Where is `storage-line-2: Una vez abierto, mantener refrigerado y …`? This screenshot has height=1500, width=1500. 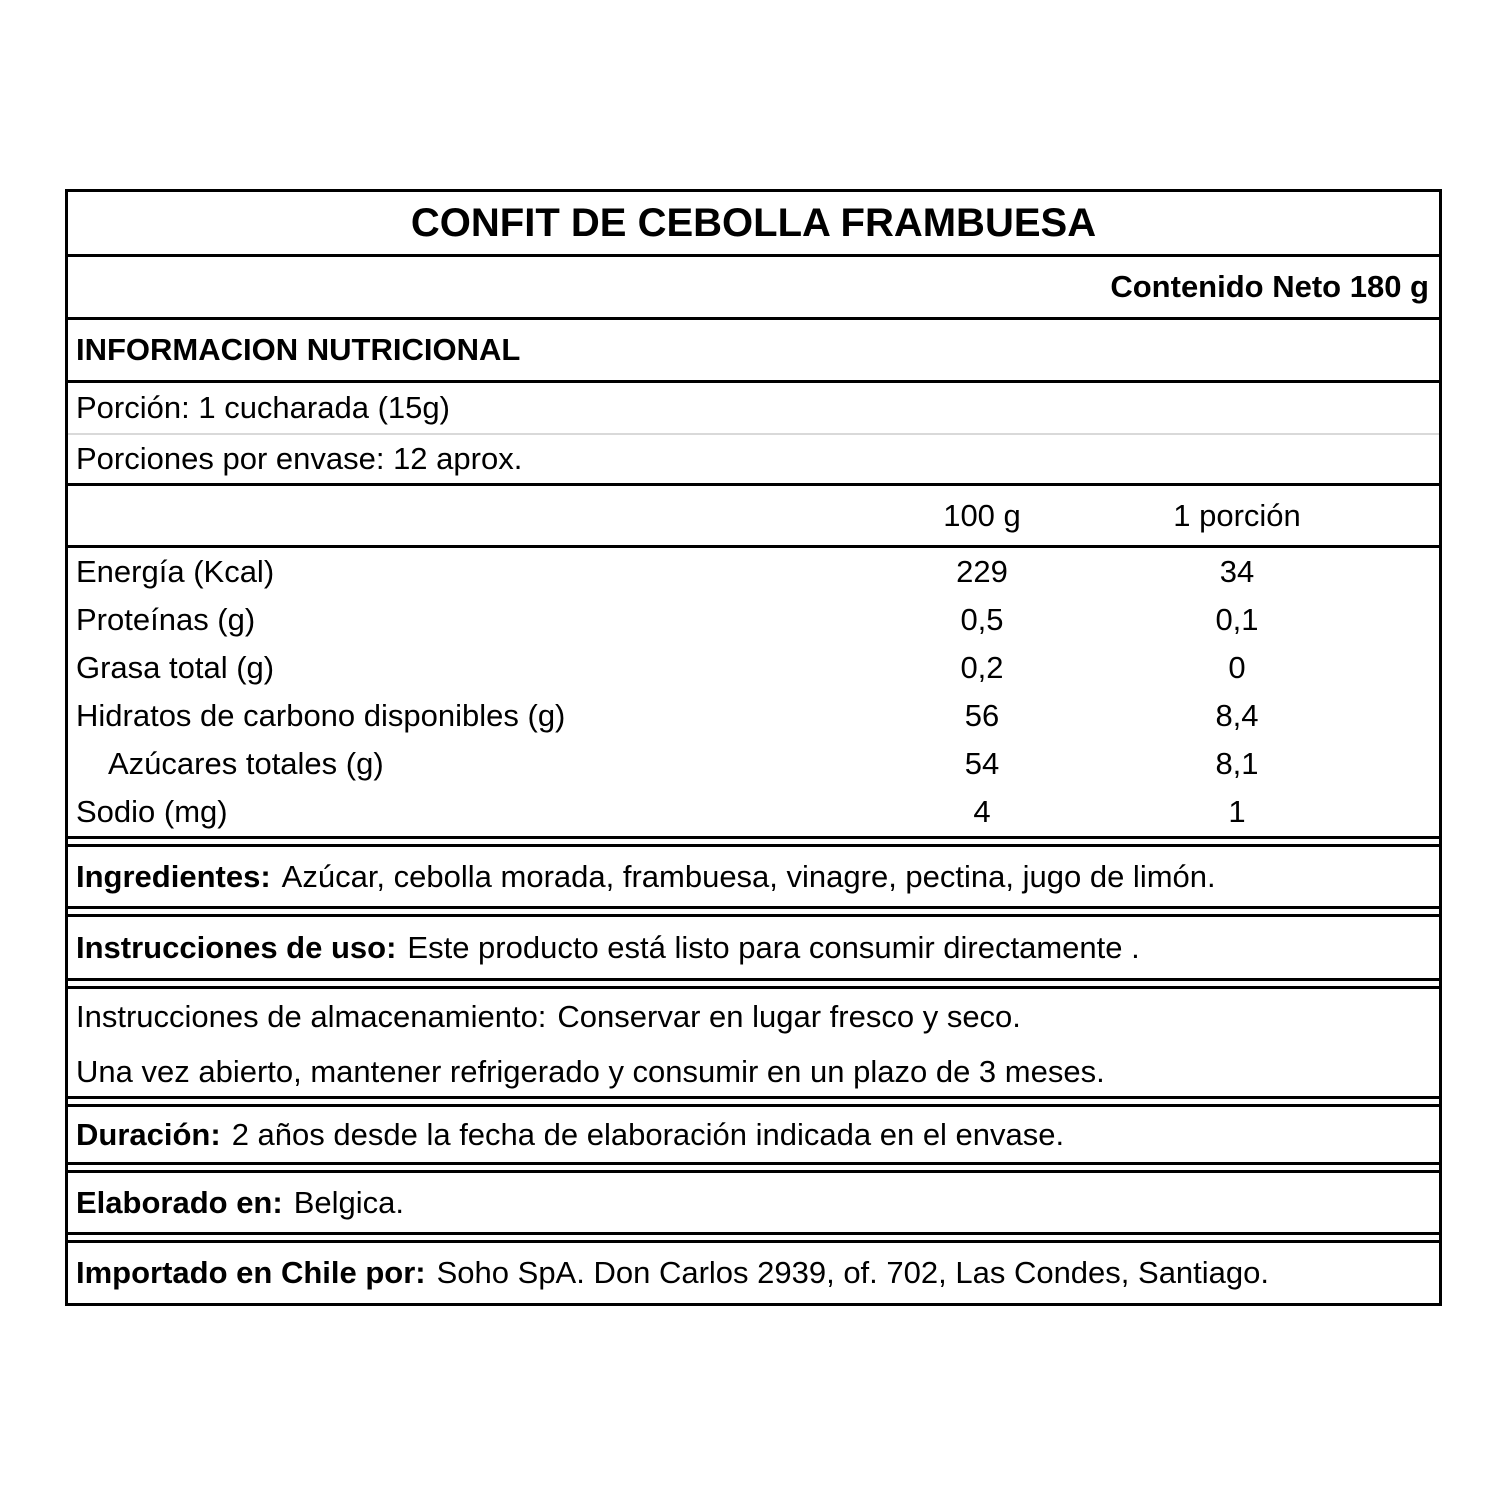 storage-line-2: Una vez abierto, mantener refrigerado y … is located at coordinates (590, 1071).